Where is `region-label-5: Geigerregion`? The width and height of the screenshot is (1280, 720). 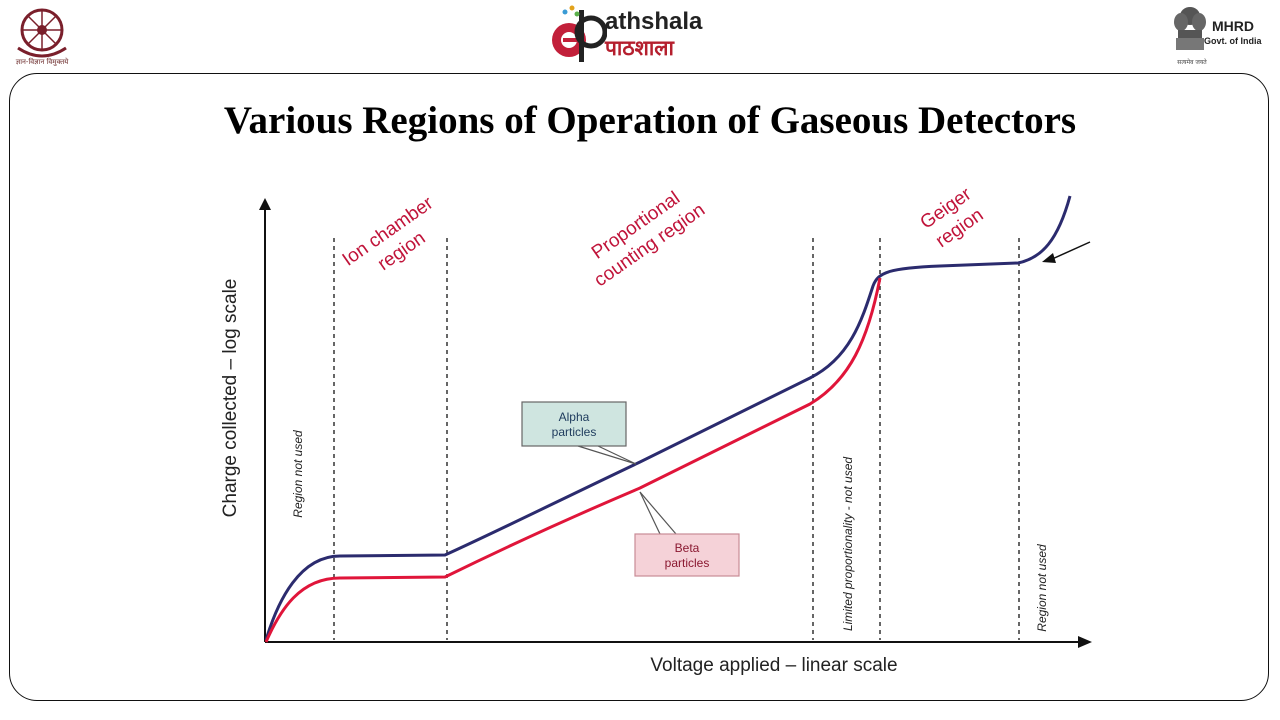 region-label-5: Geigerregion is located at coordinates (953, 218).